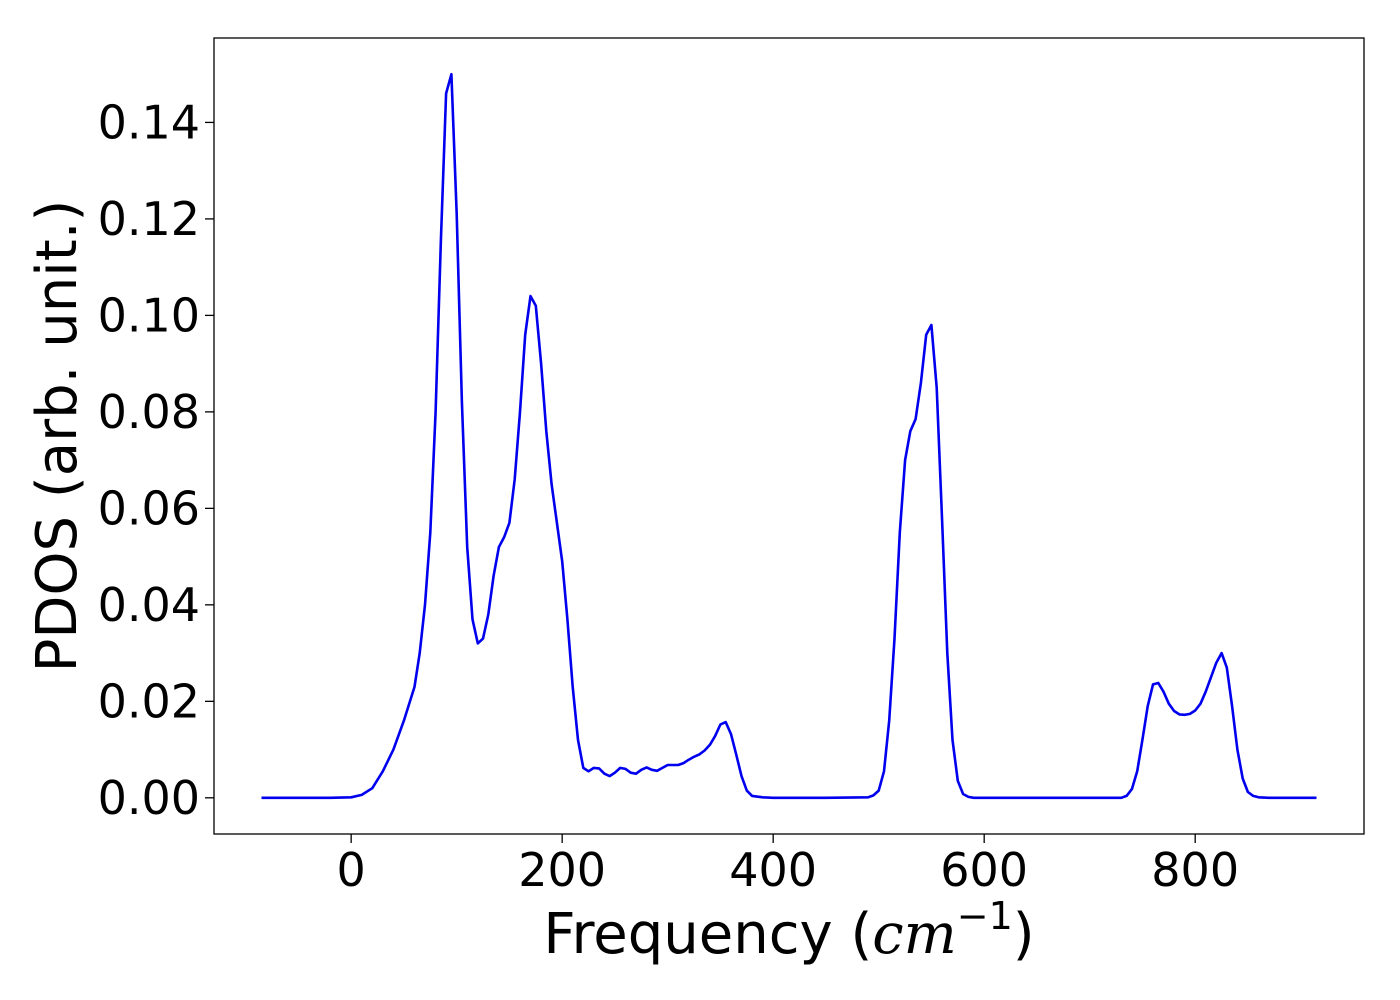 This screenshot has height=1000, width=1400. Describe the element at coordinates (149, 219) in the screenshot. I see `y-tick-label: 0.12` at that location.